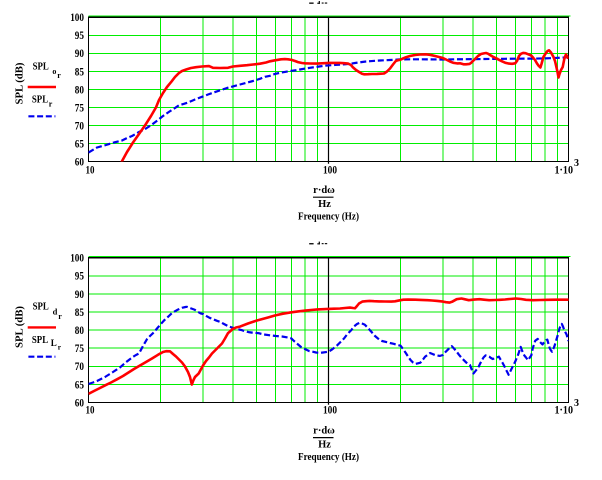 The image size is (602, 480). What do you see at coordinates (55, 312) in the screenshot?
I see `svg-text: d` at bounding box center [55, 312].